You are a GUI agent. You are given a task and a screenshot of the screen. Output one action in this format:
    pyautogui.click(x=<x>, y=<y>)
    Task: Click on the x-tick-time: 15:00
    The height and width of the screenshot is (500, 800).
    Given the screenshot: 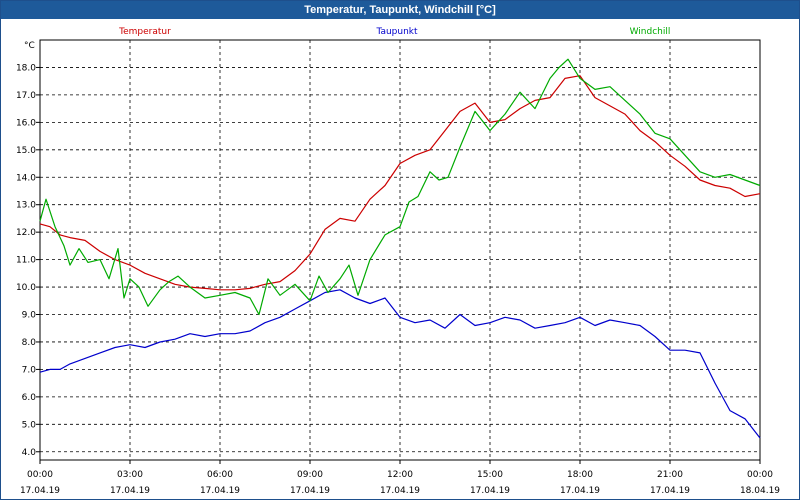 What is the action you would take?
    pyautogui.click(x=490, y=475)
    